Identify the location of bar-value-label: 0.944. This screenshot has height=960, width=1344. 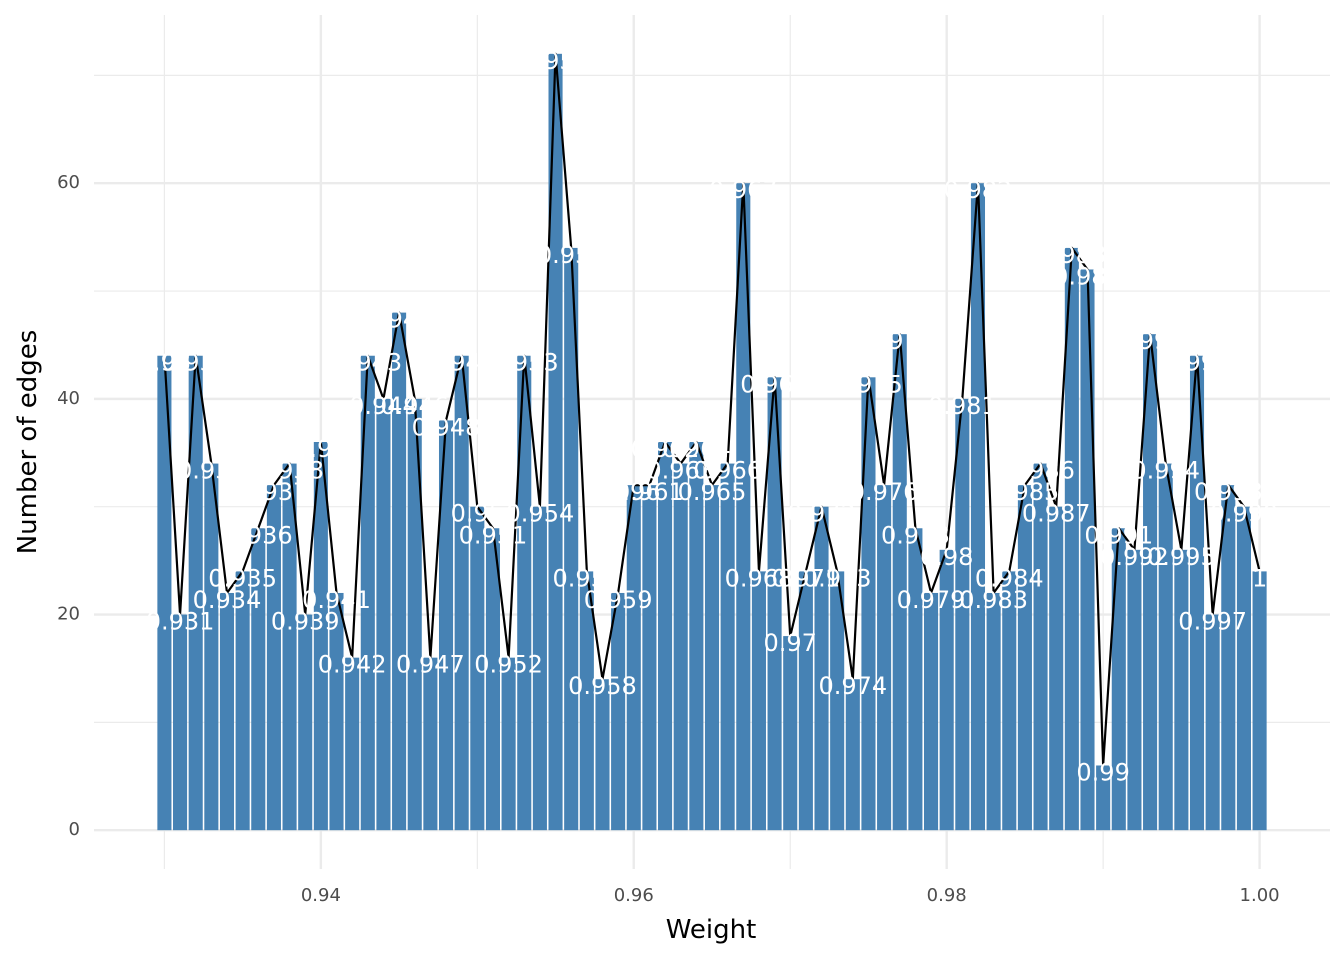
(383, 406).